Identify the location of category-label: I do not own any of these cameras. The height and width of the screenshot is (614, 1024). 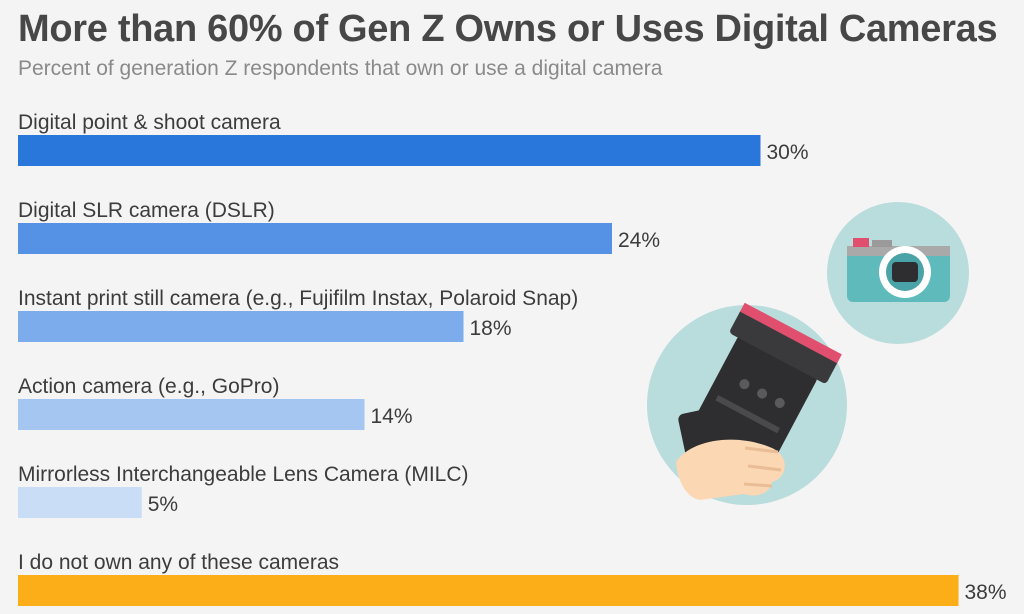
(178, 562).